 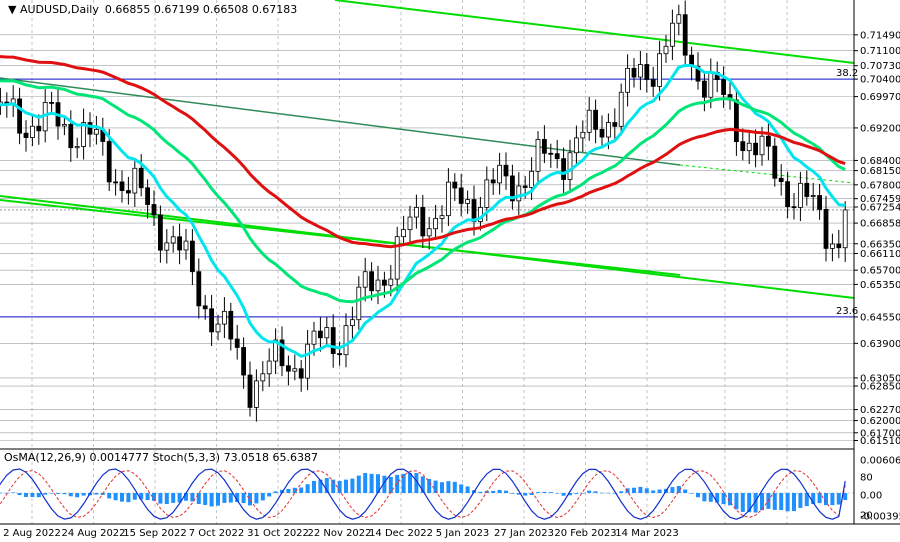 I want to click on indicator-tick-label: 0.00, so click(x=871, y=496).